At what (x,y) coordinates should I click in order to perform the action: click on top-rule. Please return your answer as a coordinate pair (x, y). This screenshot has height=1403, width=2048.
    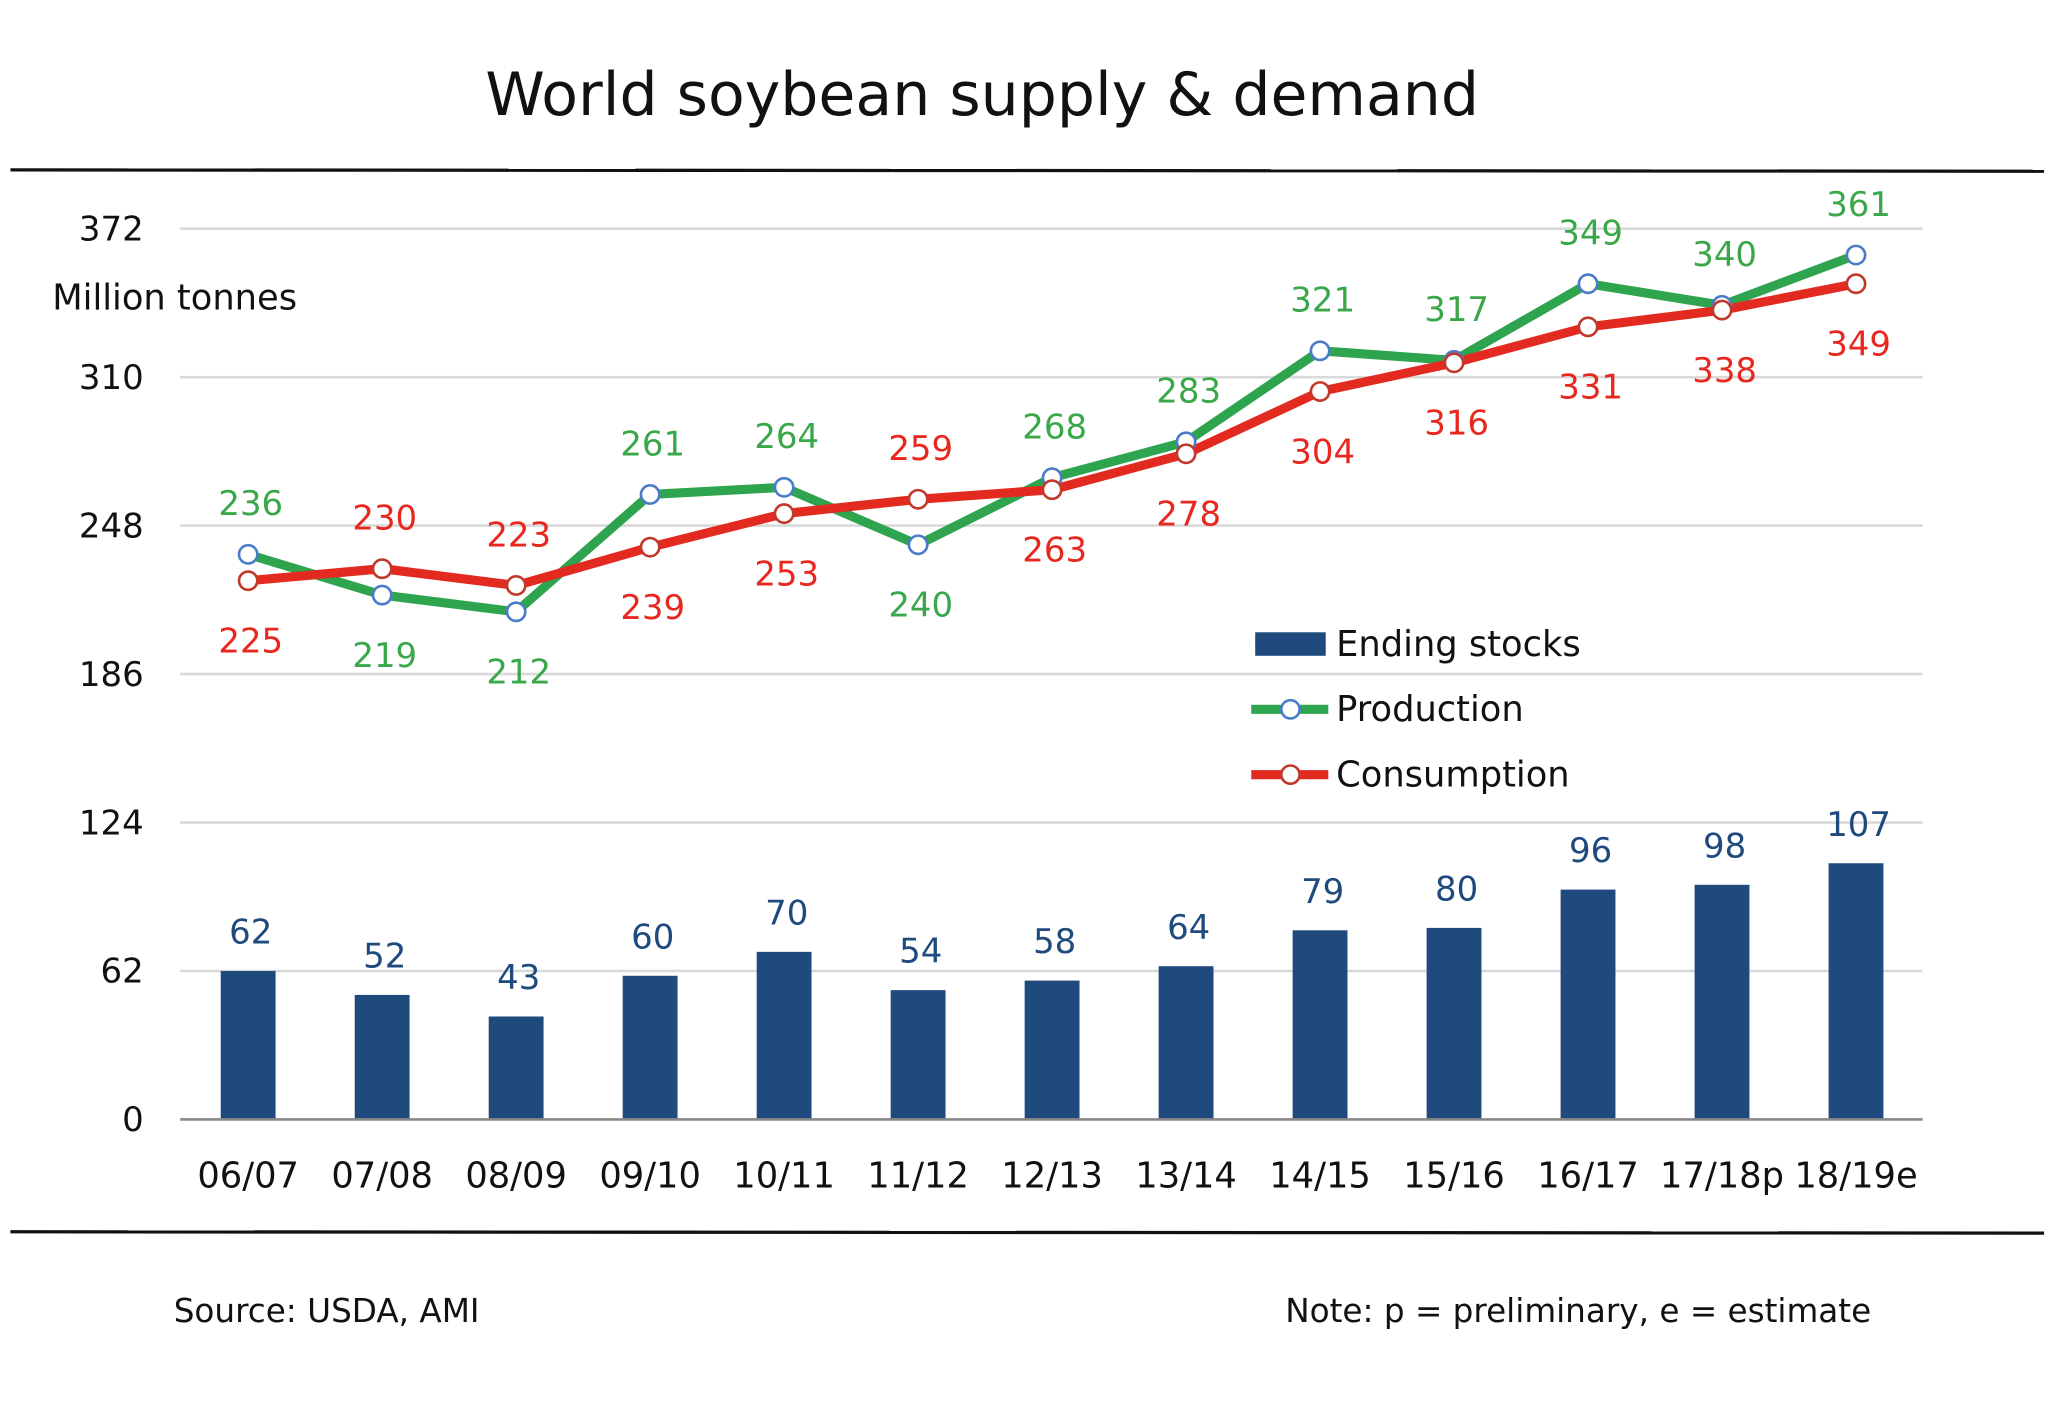
    Looking at the image, I should click on (1027, 170).